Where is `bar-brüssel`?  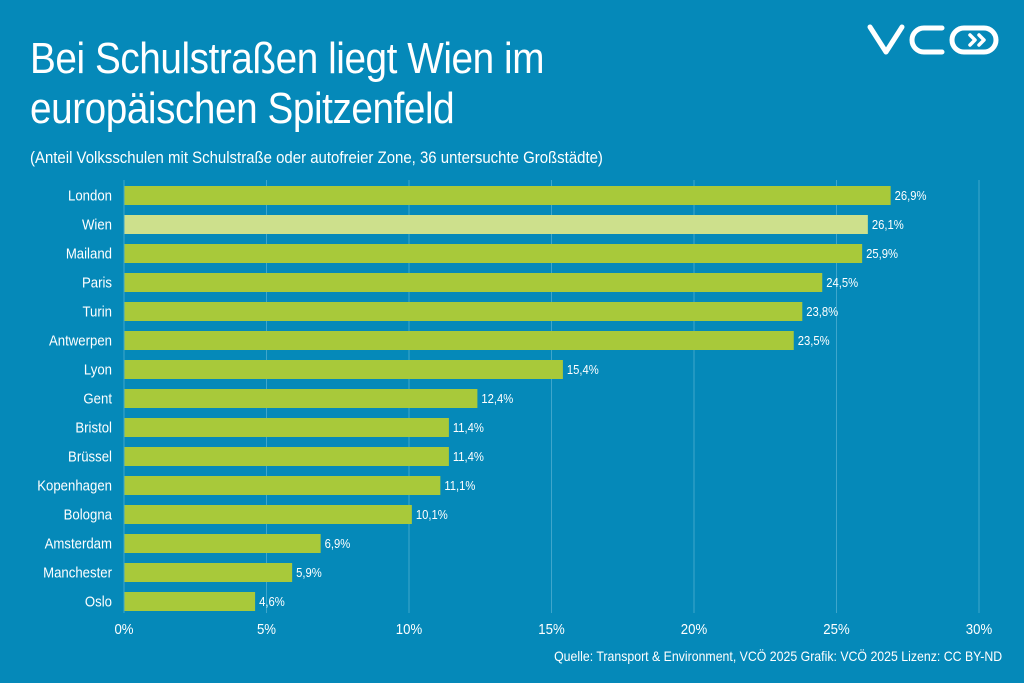
bar-brüssel is located at coordinates (286, 456).